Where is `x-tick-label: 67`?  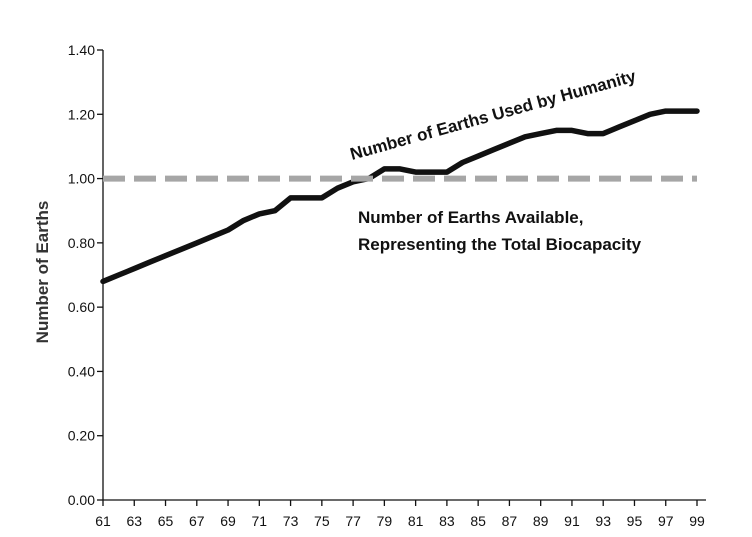 x-tick-label: 67 is located at coordinates (197, 521).